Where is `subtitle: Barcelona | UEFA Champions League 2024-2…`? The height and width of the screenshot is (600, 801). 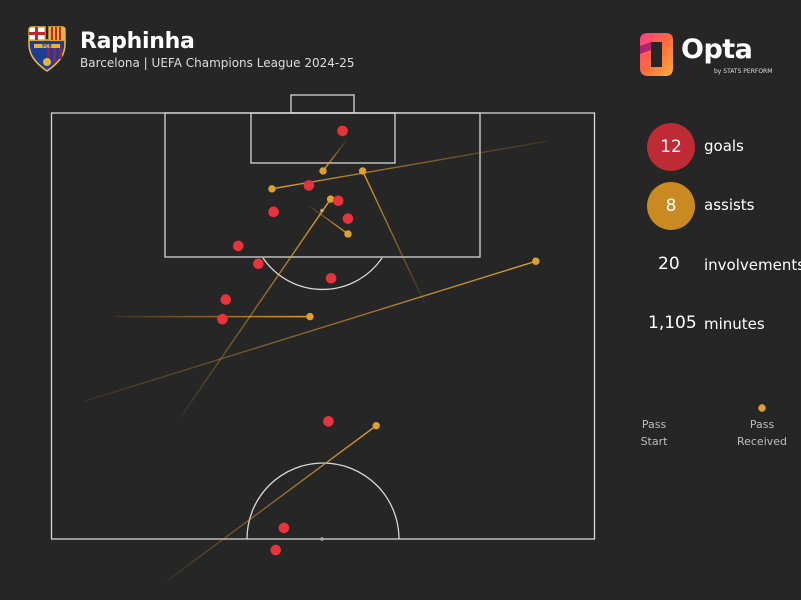
subtitle: Barcelona | UEFA Champions League 2024-2… is located at coordinates (217, 63).